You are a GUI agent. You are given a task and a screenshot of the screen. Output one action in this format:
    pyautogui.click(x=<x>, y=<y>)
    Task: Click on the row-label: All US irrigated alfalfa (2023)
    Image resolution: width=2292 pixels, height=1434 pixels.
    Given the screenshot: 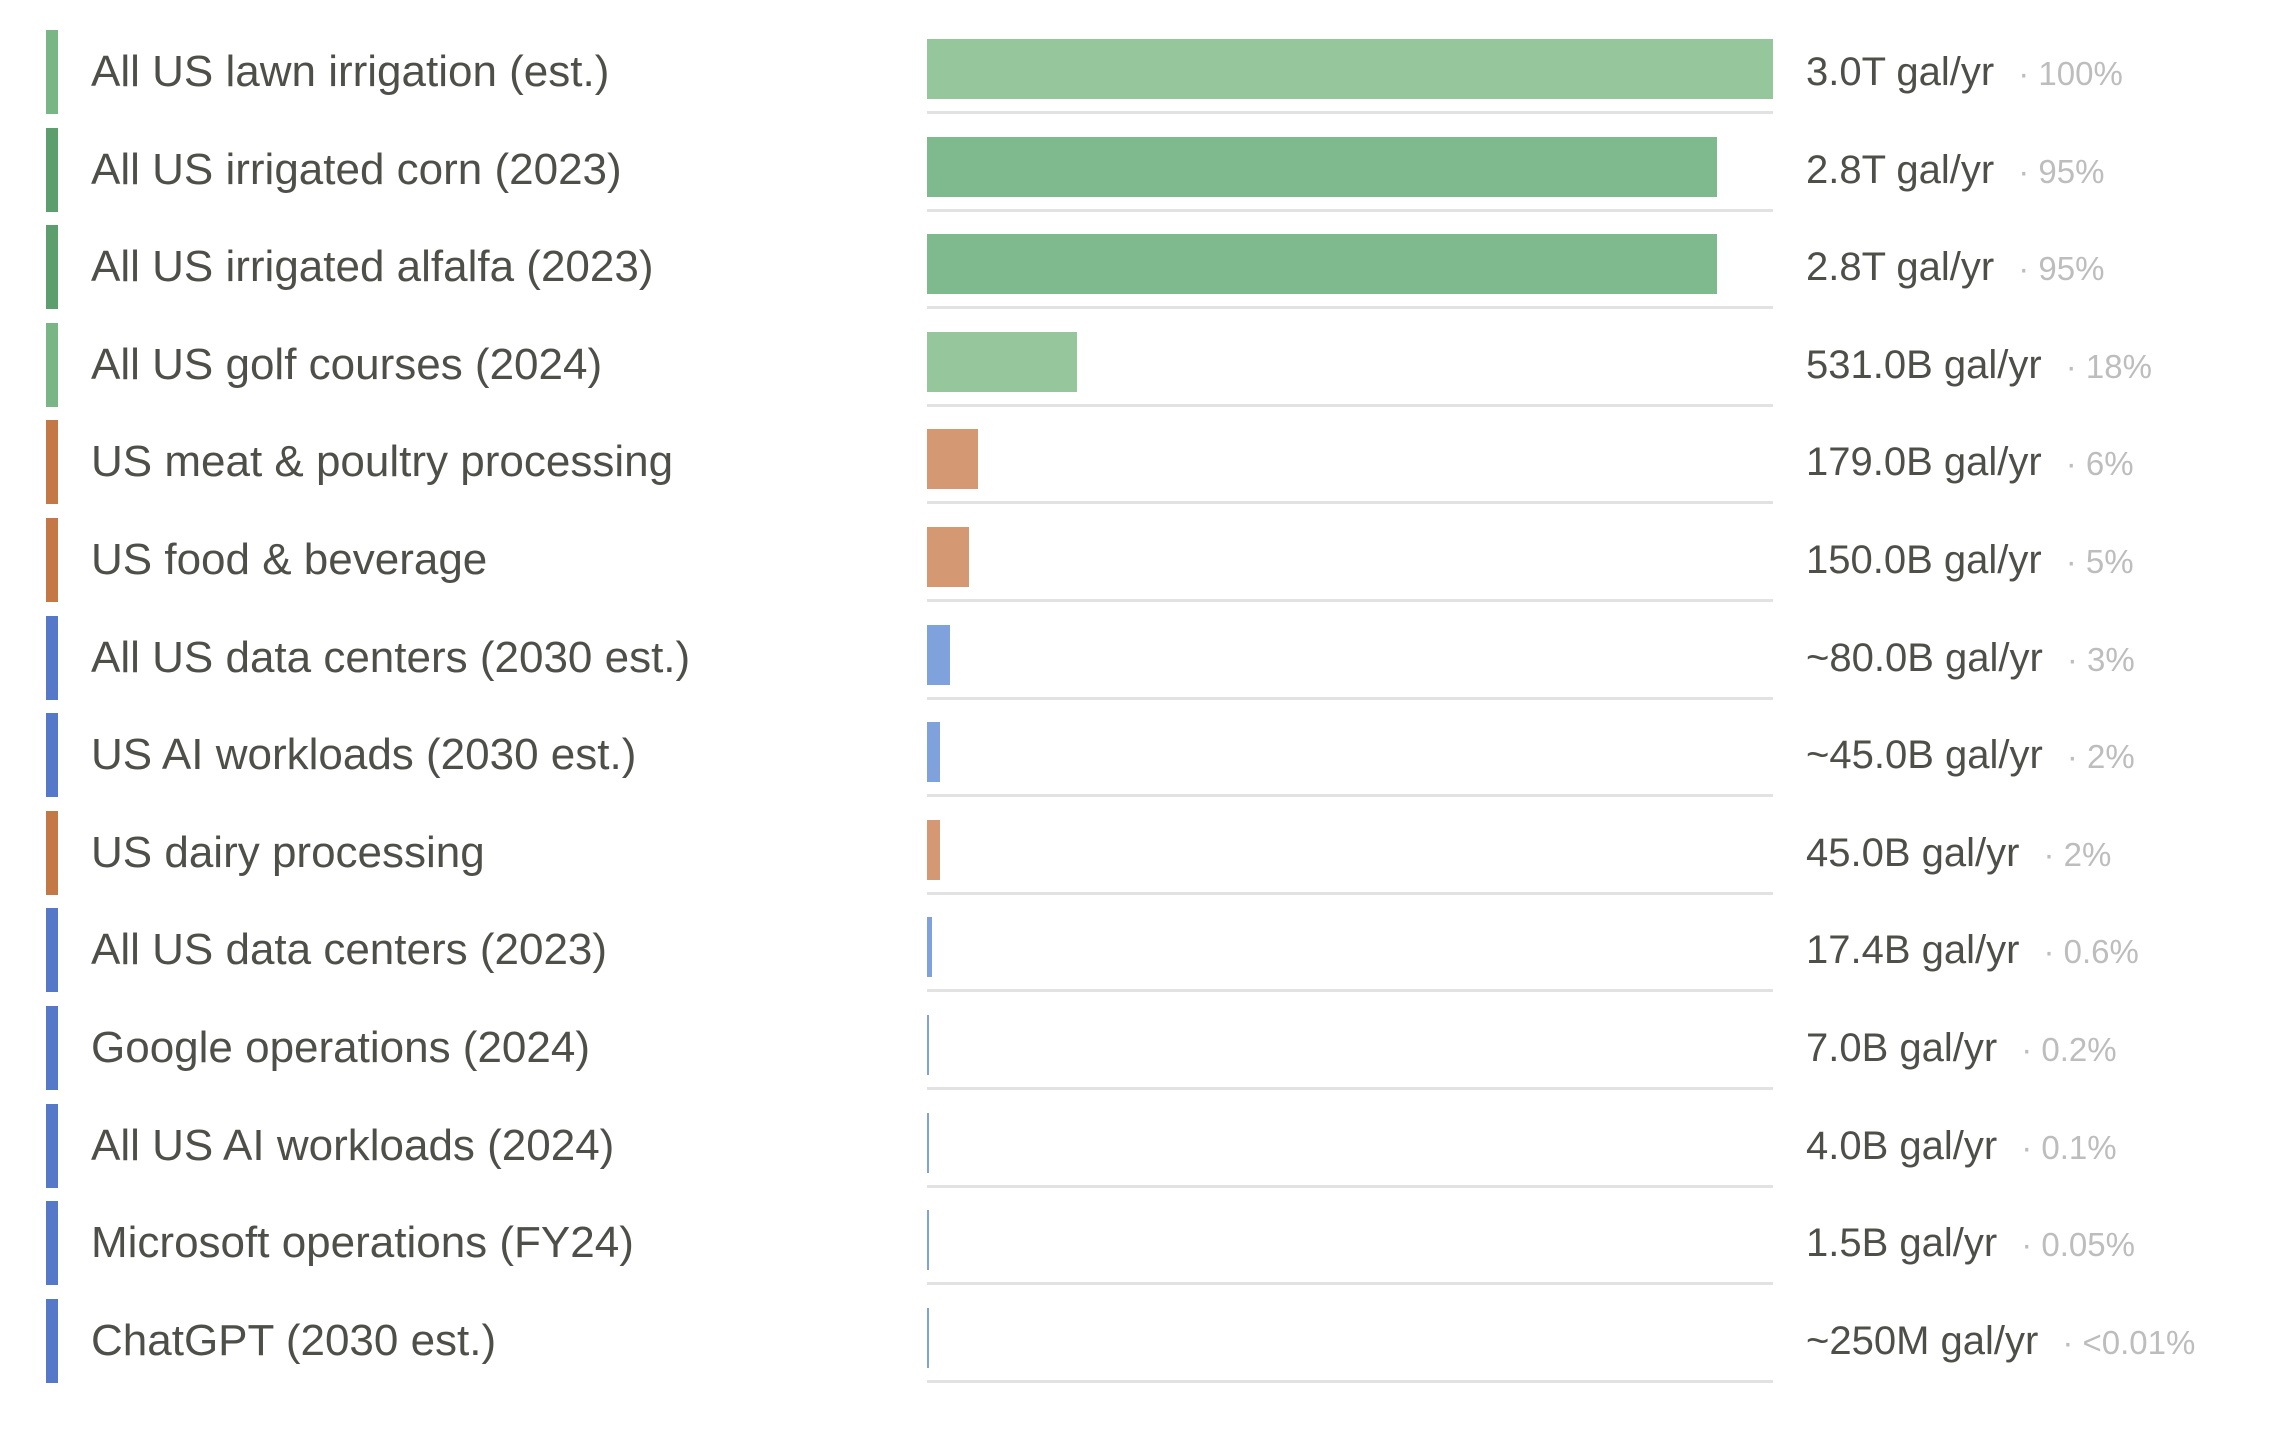 What is the action you would take?
    pyautogui.click(x=372, y=266)
    